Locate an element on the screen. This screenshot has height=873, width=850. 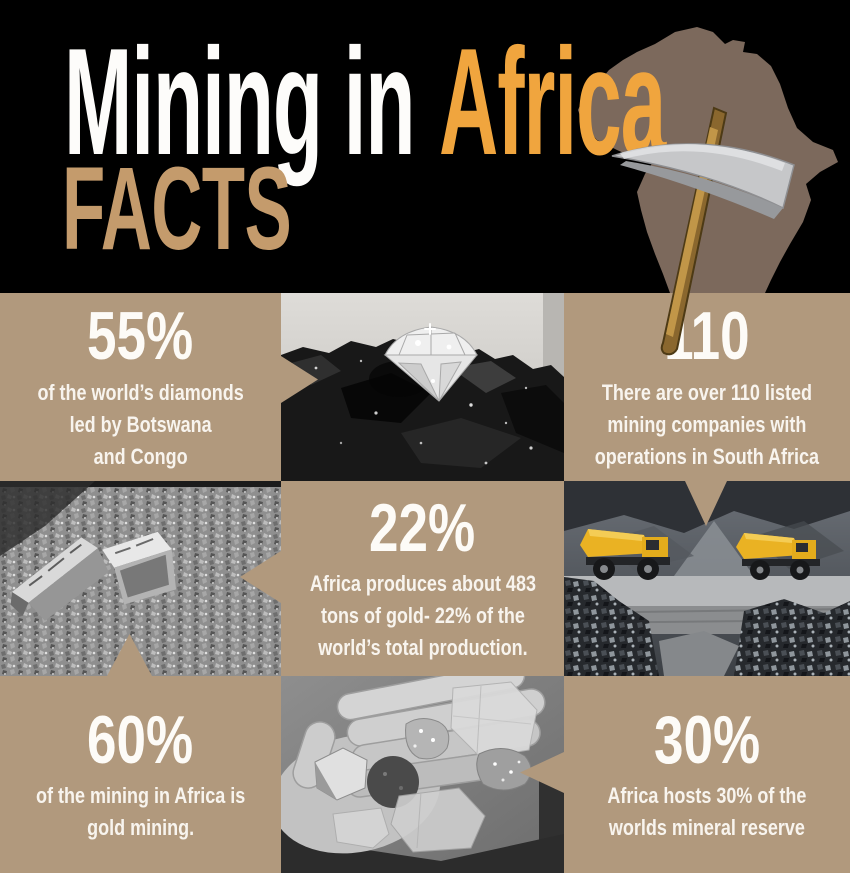
title-text: Mining in is located at coordinates (240, 102).